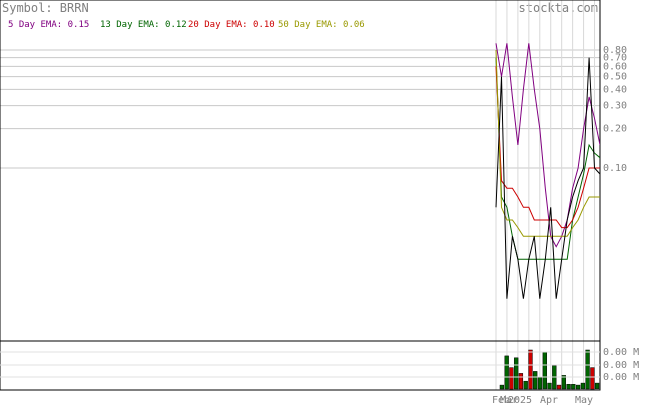 The width and height of the screenshot is (655, 406). Describe the element at coordinates (615, 50) in the screenshot. I see `price-tick-label: 0.80` at that location.